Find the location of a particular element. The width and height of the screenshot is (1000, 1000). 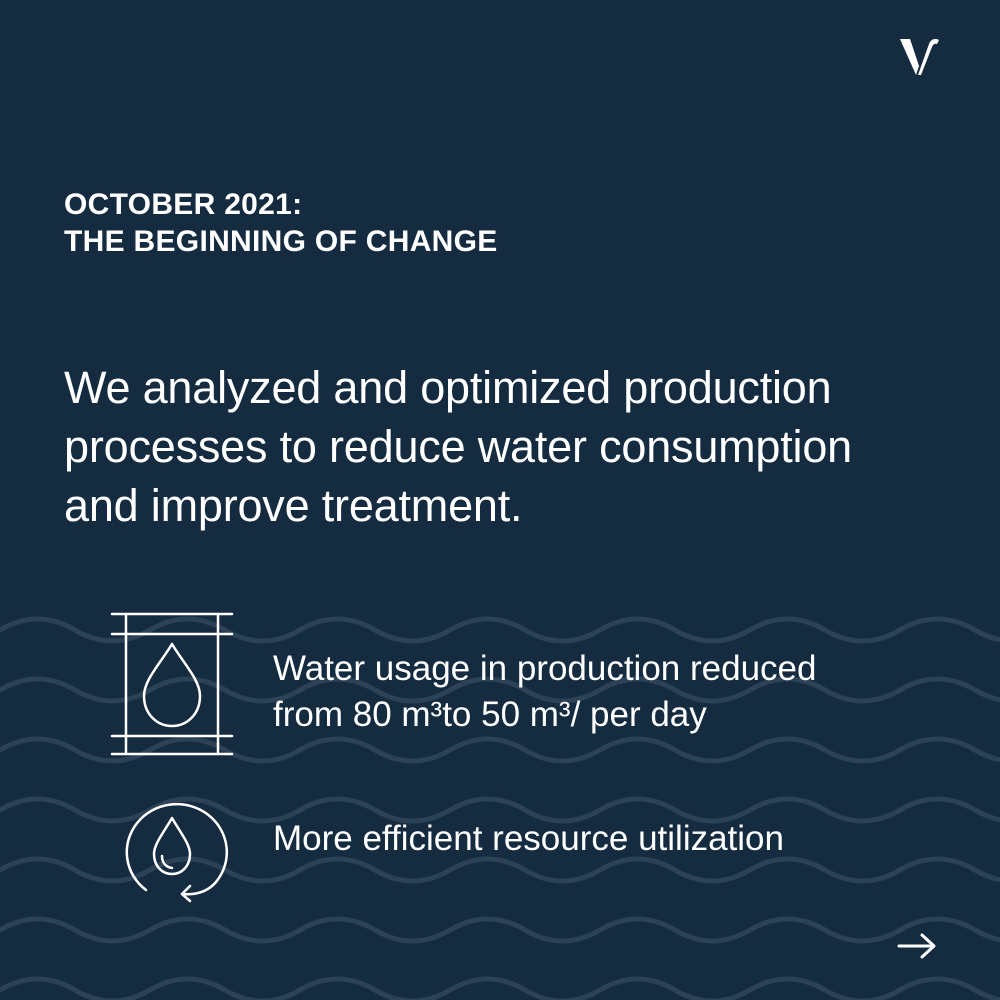

heading-title: THE BEGINNING OF CHANGE is located at coordinates (281, 241).